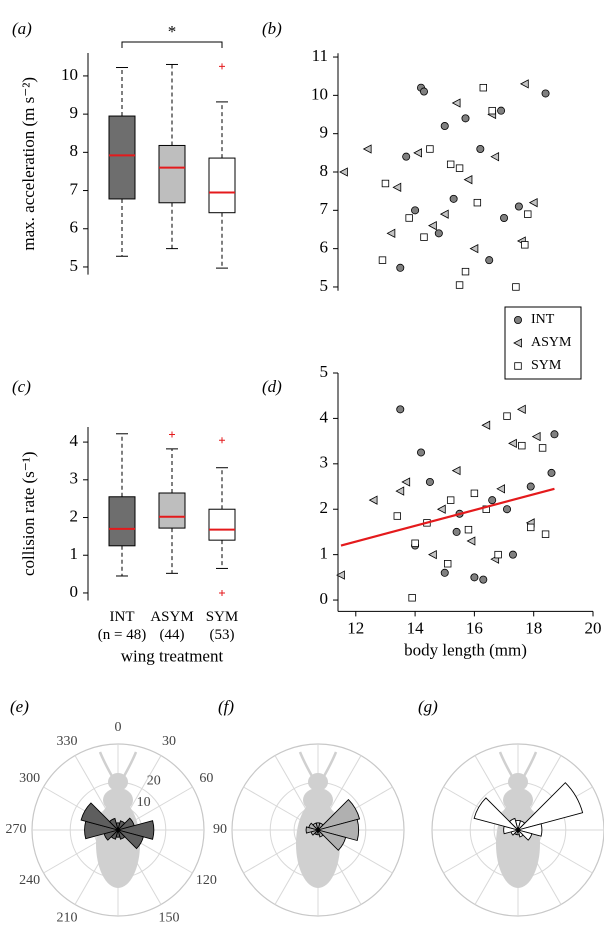  Describe the element at coordinates (28, 164) in the screenshot. I see `y-axis-label: max. acceleration (m s⁻²)` at that location.